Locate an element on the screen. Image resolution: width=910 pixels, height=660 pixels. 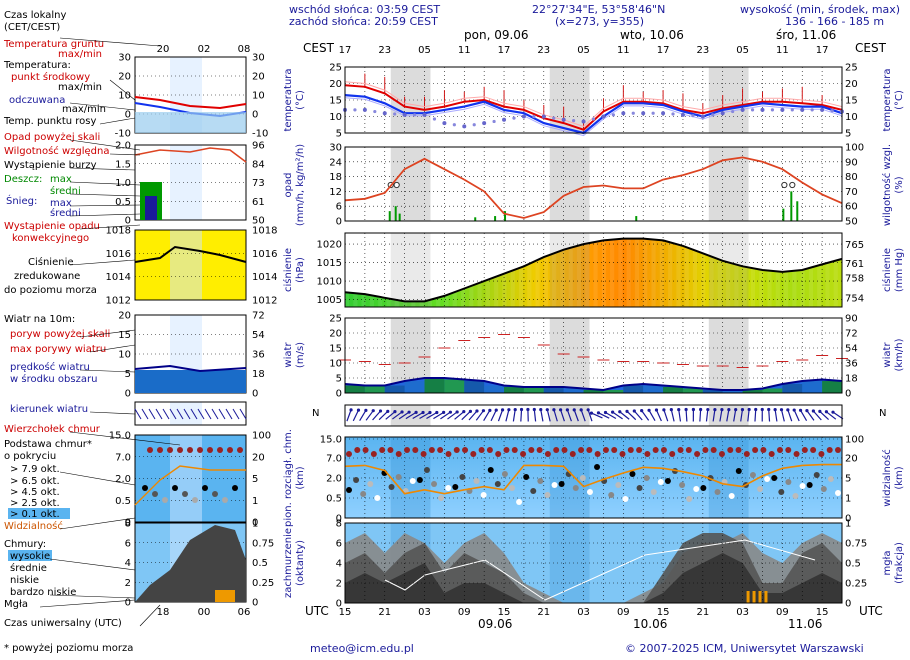
legend-mid: średnie is located at coordinates (28, 568).